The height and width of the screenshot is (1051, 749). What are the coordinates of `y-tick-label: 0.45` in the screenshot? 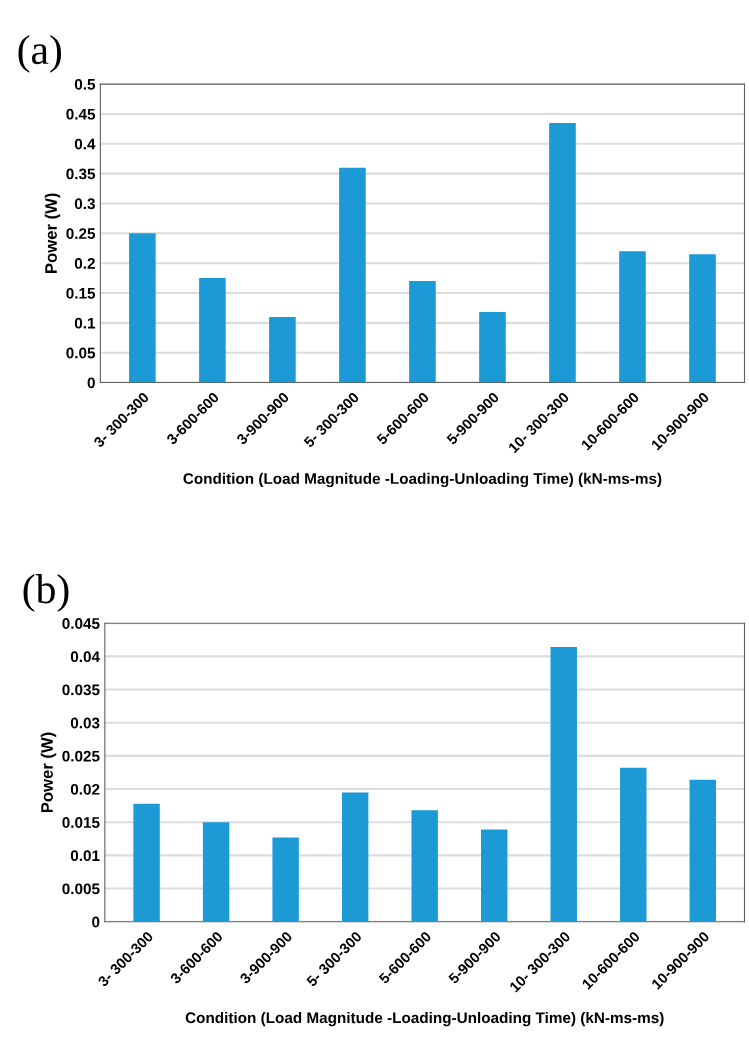 It's located at (81, 114).